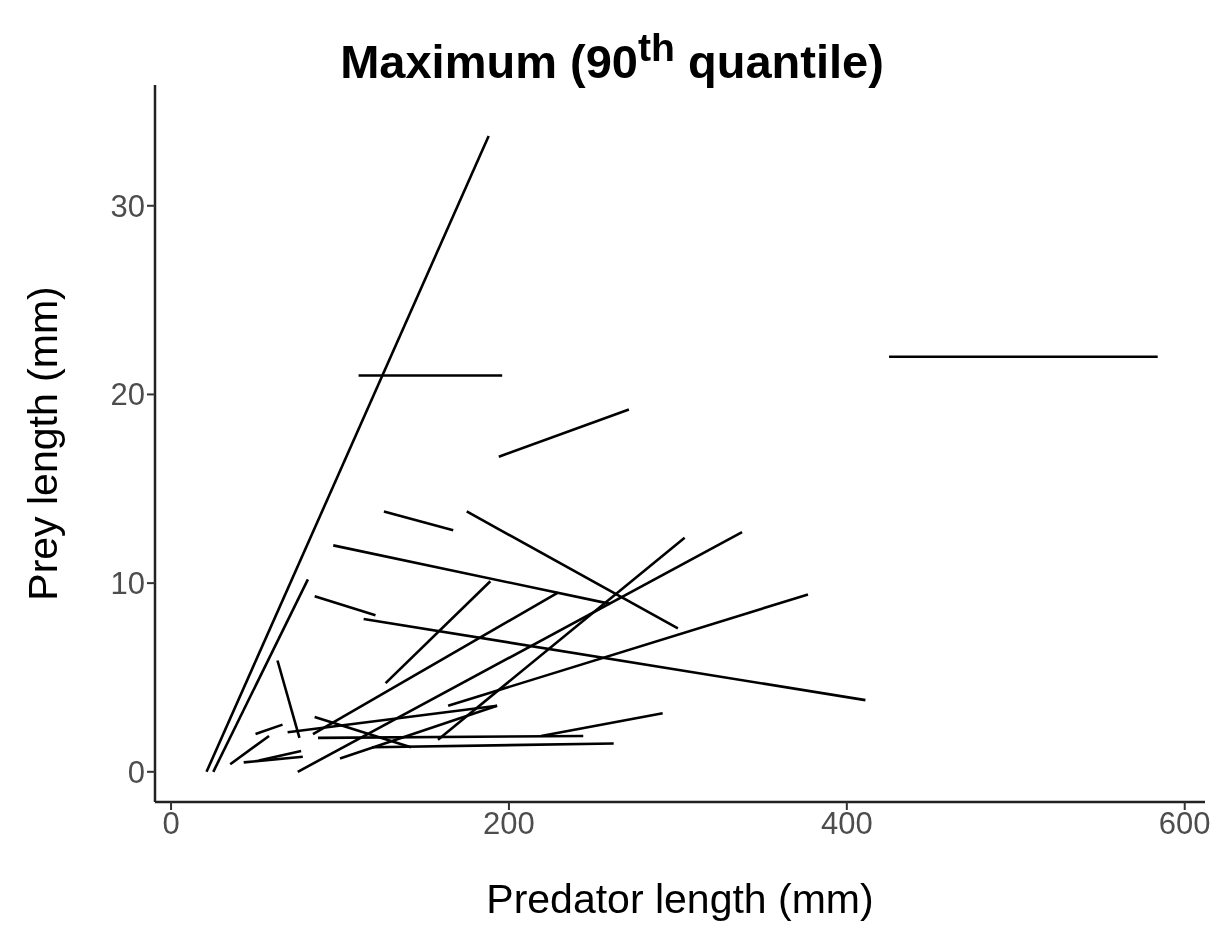 The width and height of the screenshot is (1224, 928). What do you see at coordinates (509, 824) in the screenshot?
I see `x-tick-label: 200` at bounding box center [509, 824].